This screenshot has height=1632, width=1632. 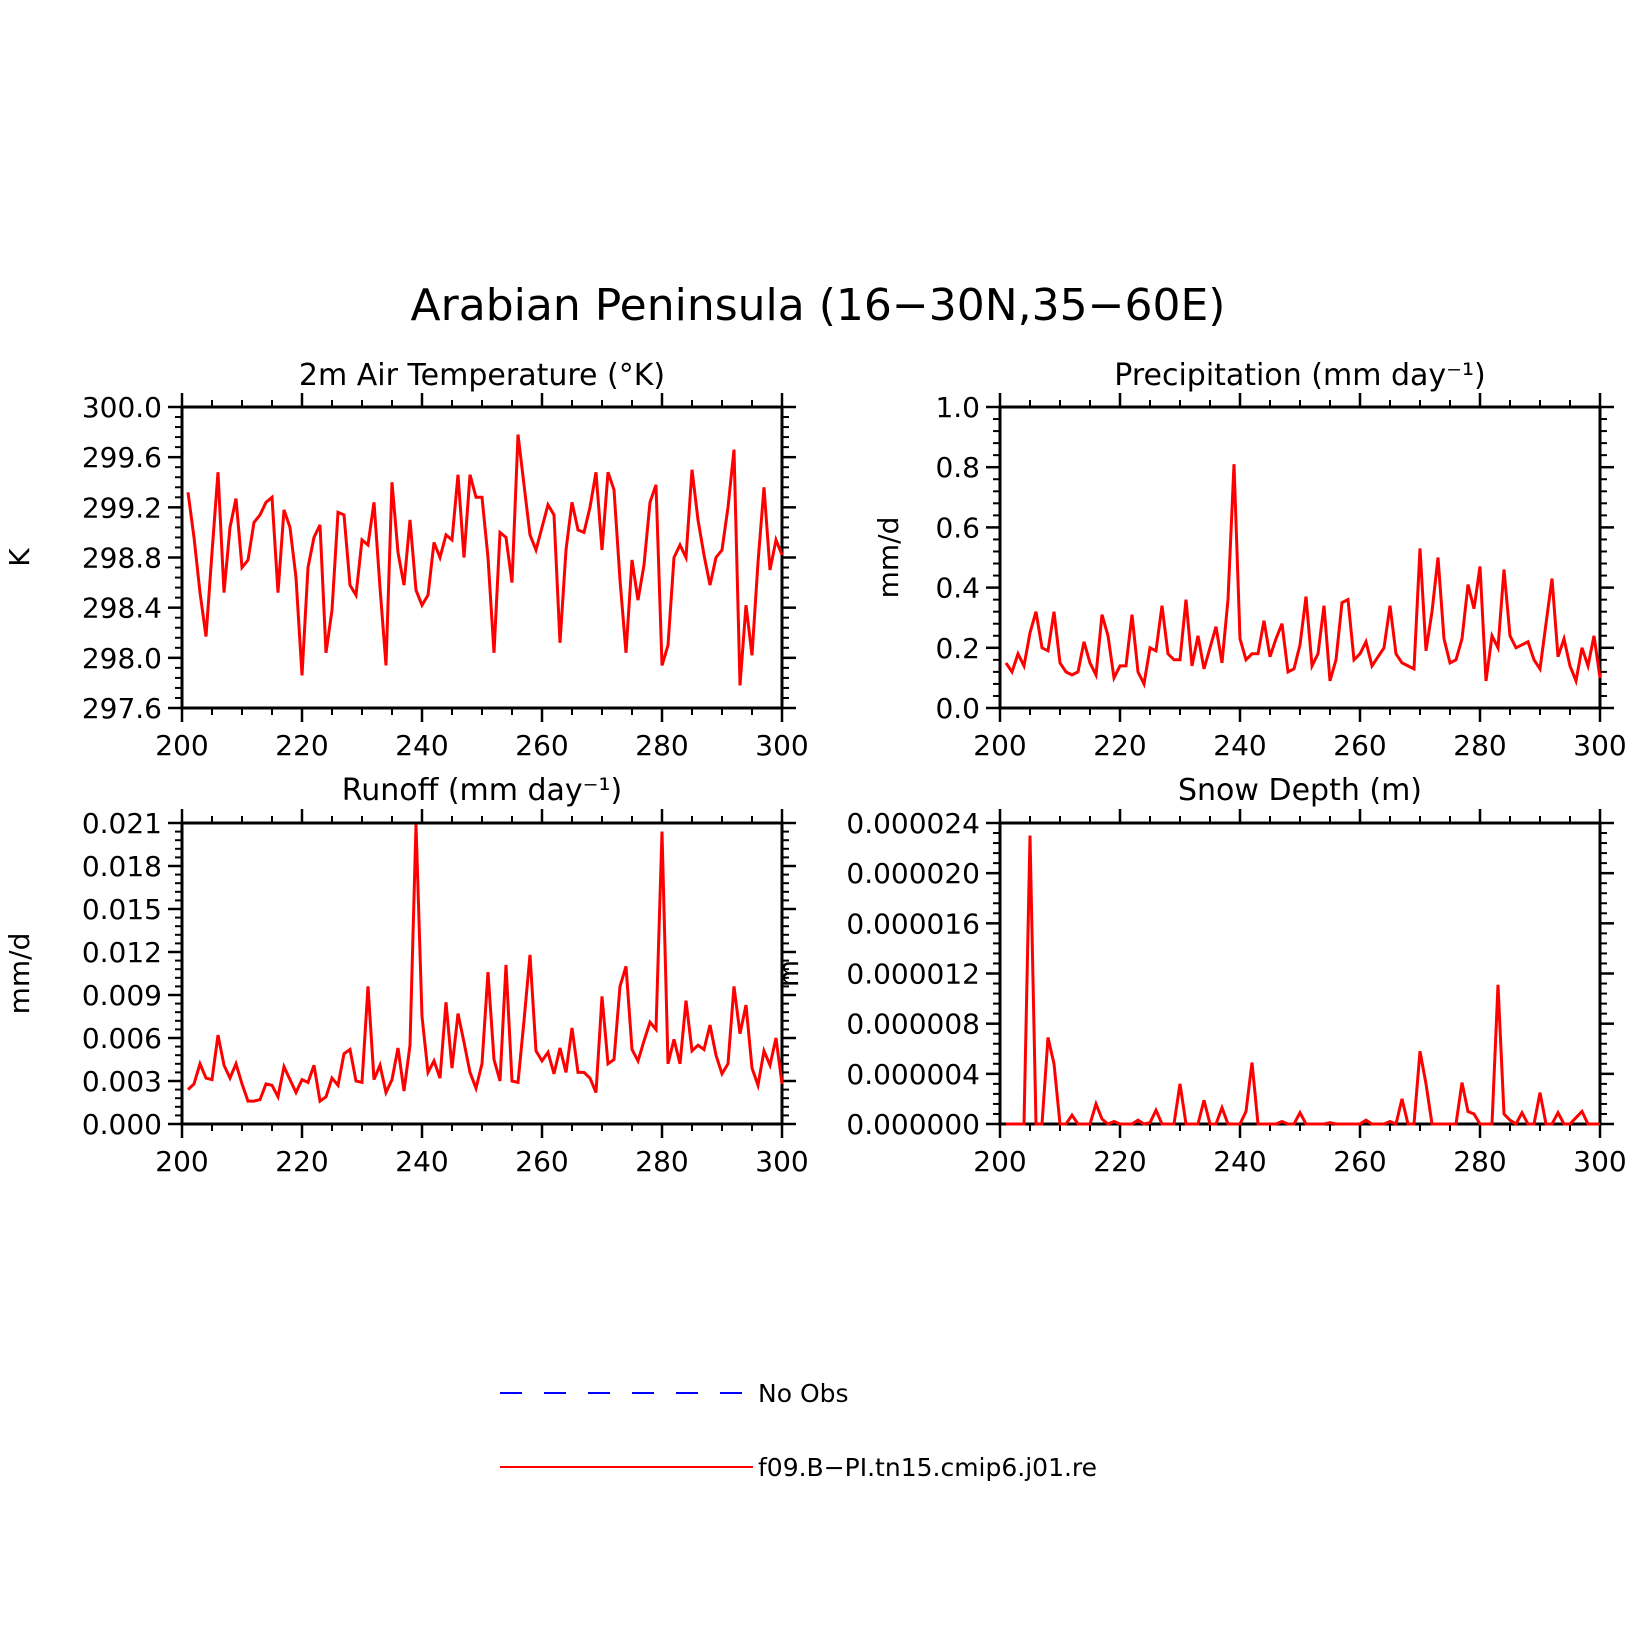 I want to click on legend: No Obs f09.B−PI.tn15.cmip6.j01.re, so click(x=798, y=1430).